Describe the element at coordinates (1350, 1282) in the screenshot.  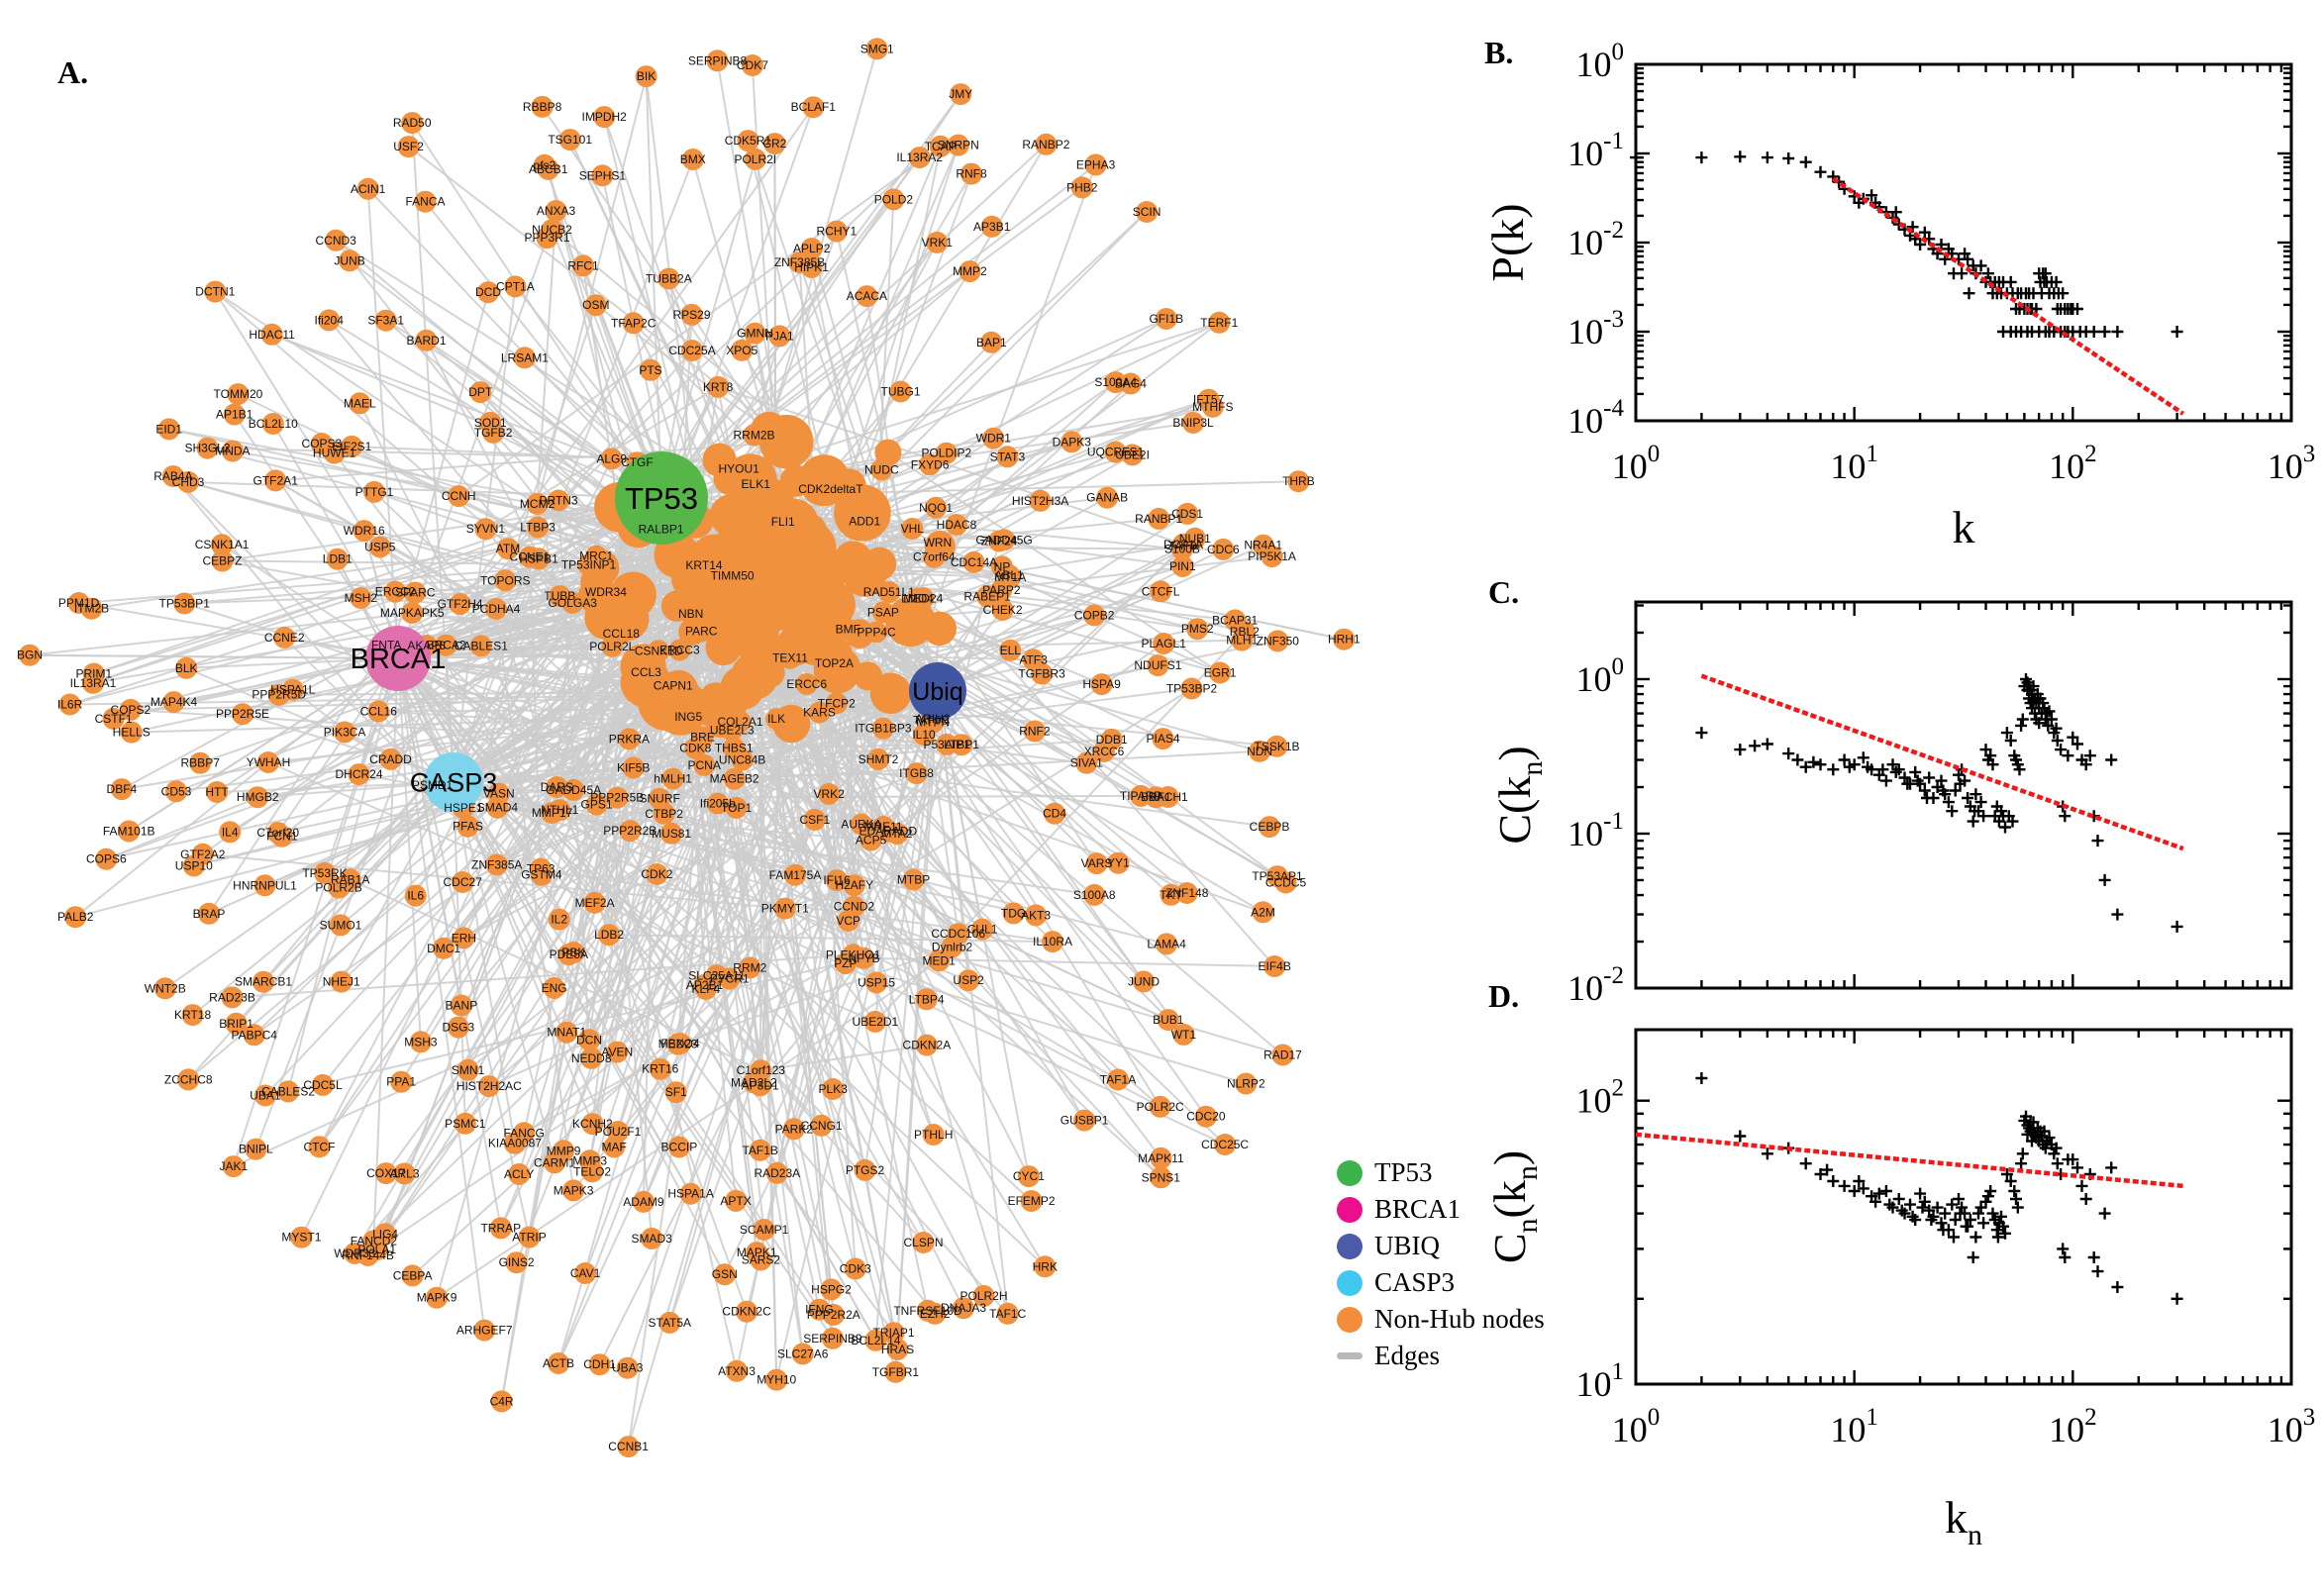
I see `casp3-dot-icon` at that location.